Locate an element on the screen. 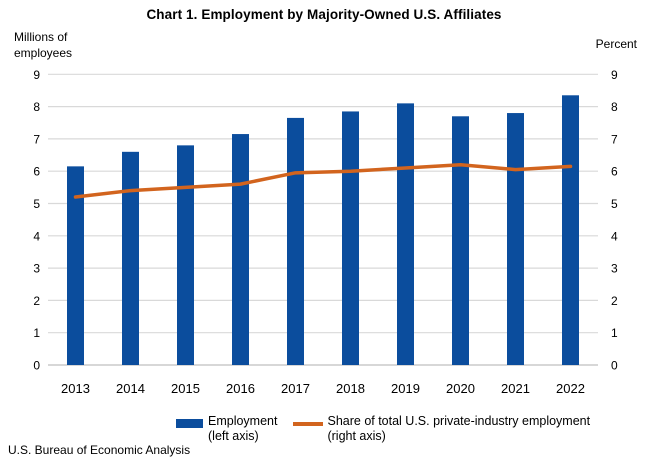 The height and width of the screenshot is (472, 648). category-label-2015: 2015 is located at coordinates (185, 388).